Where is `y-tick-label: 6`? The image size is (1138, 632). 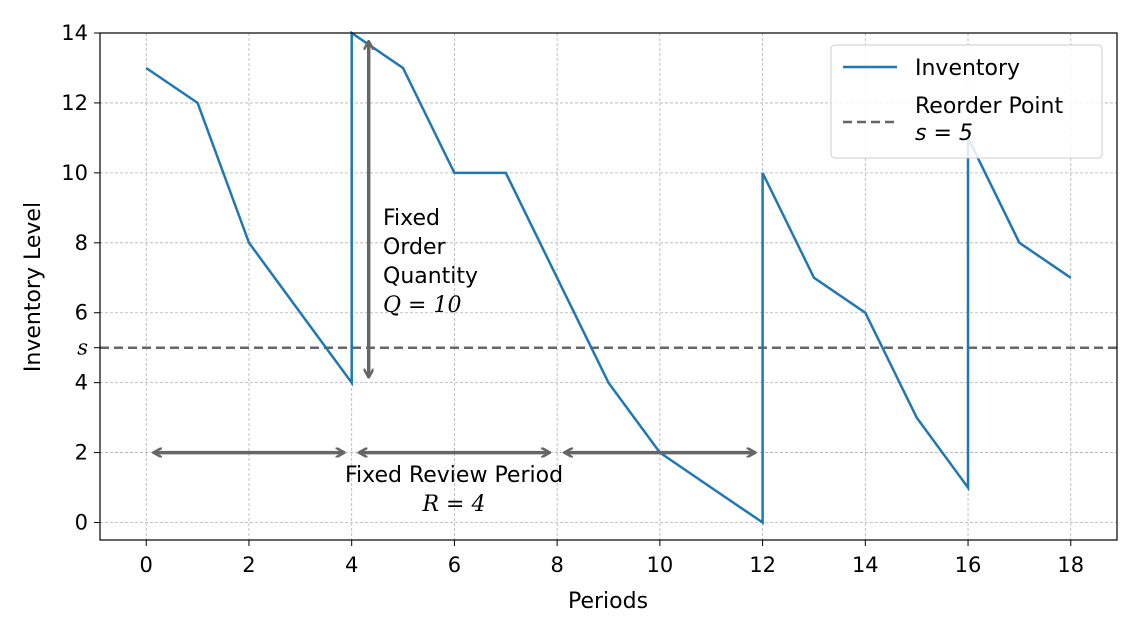 y-tick-label: 6 is located at coordinates (81, 313).